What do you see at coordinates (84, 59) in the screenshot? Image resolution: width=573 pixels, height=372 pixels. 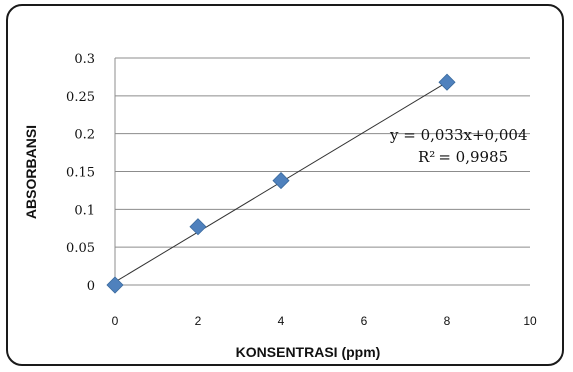 I see `y-tick-label: 0.3` at bounding box center [84, 59].